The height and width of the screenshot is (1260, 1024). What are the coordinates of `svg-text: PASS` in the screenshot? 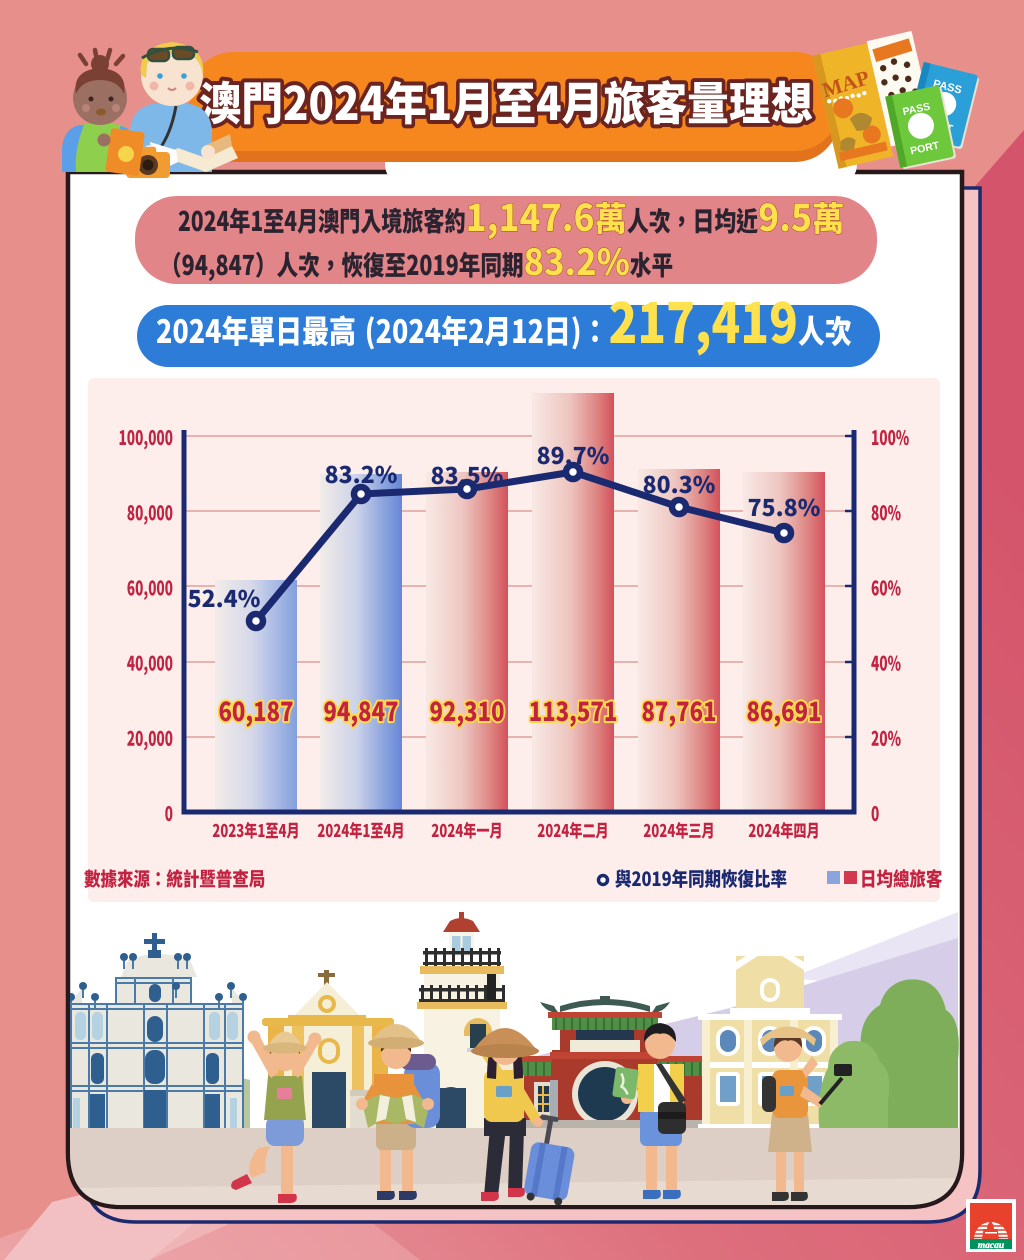 It's located at (917, 110).